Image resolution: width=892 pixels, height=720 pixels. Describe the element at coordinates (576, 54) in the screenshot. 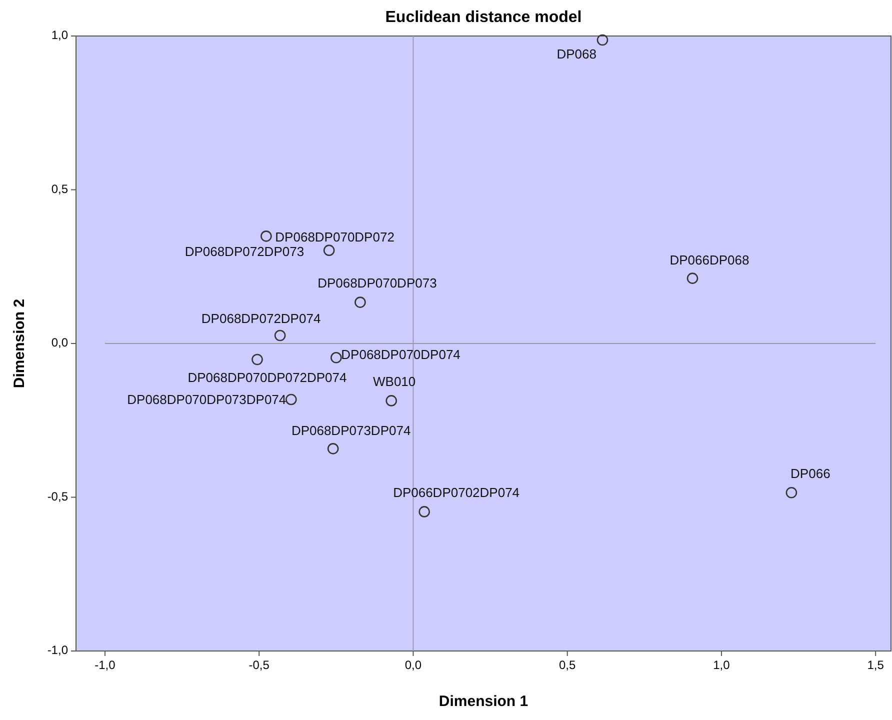

I see `annotation: DP068` at that location.